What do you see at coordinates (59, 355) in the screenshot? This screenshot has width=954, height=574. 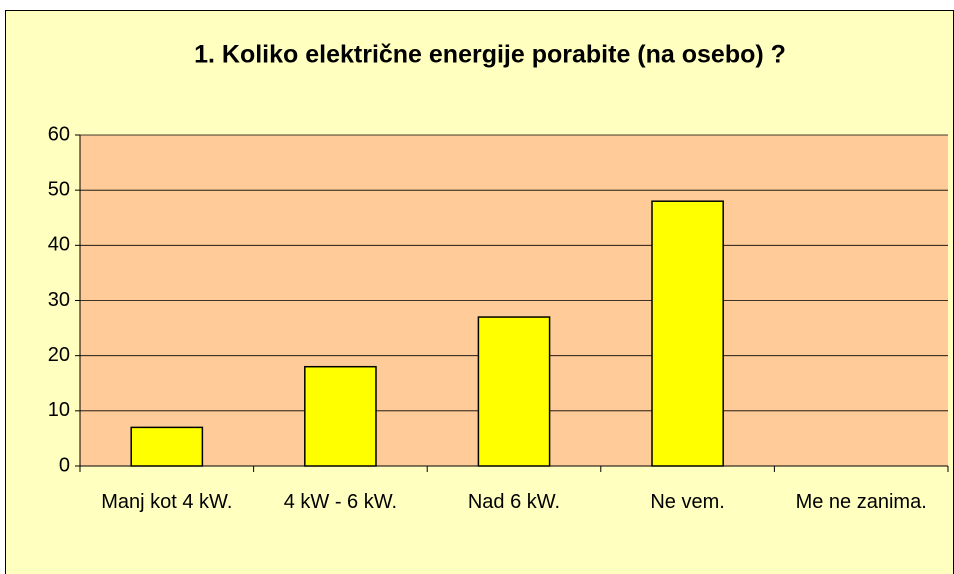 I see `y-tick-label: 20` at bounding box center [59, 355].